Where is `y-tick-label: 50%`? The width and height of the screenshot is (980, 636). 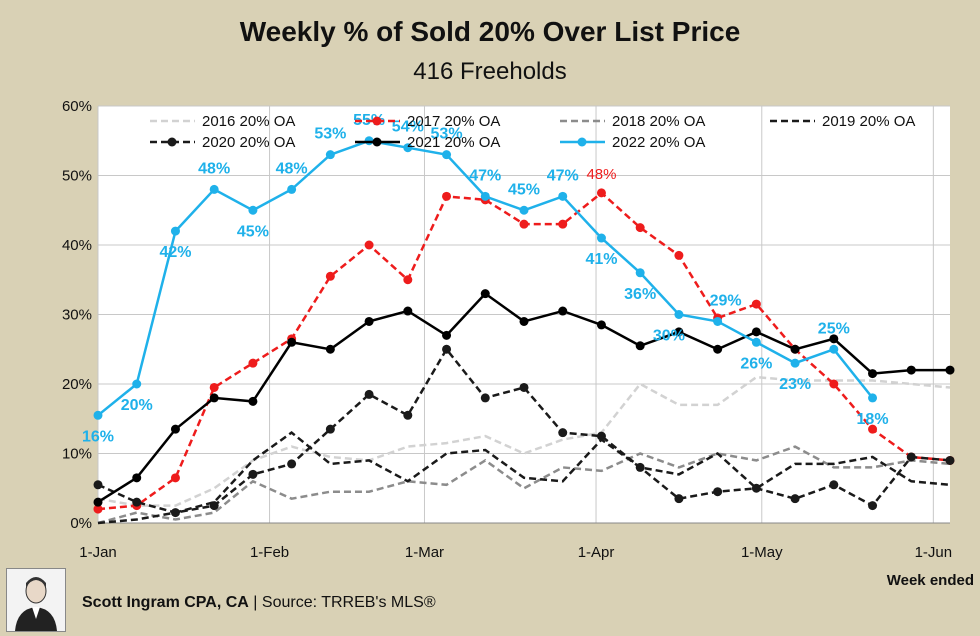 y-tick-label: 50% is located at coordinates (77, 176).